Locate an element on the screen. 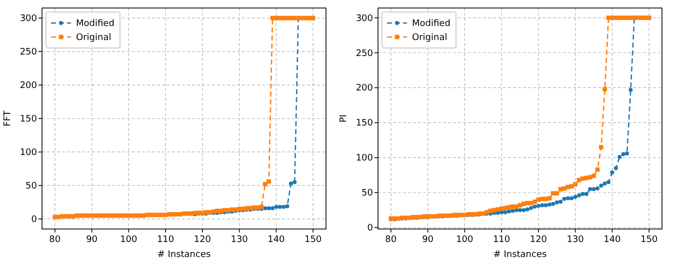 This screenshot has height=261, width=673. y-axis-title: PI is located at coordinates (344, 118).